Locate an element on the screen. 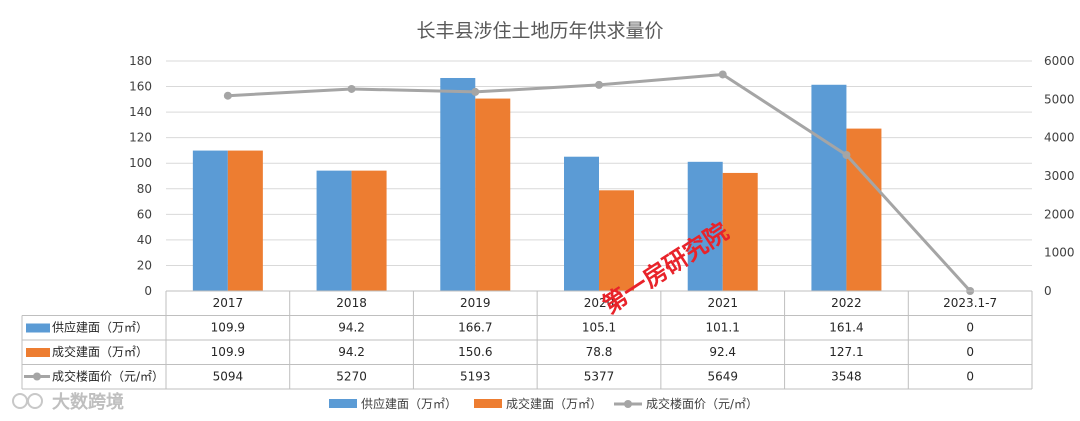 Image resolution: width=1080 pixels, height=421 pixels. brand-text: 大数跨境 is located at coordinates (88, 402).